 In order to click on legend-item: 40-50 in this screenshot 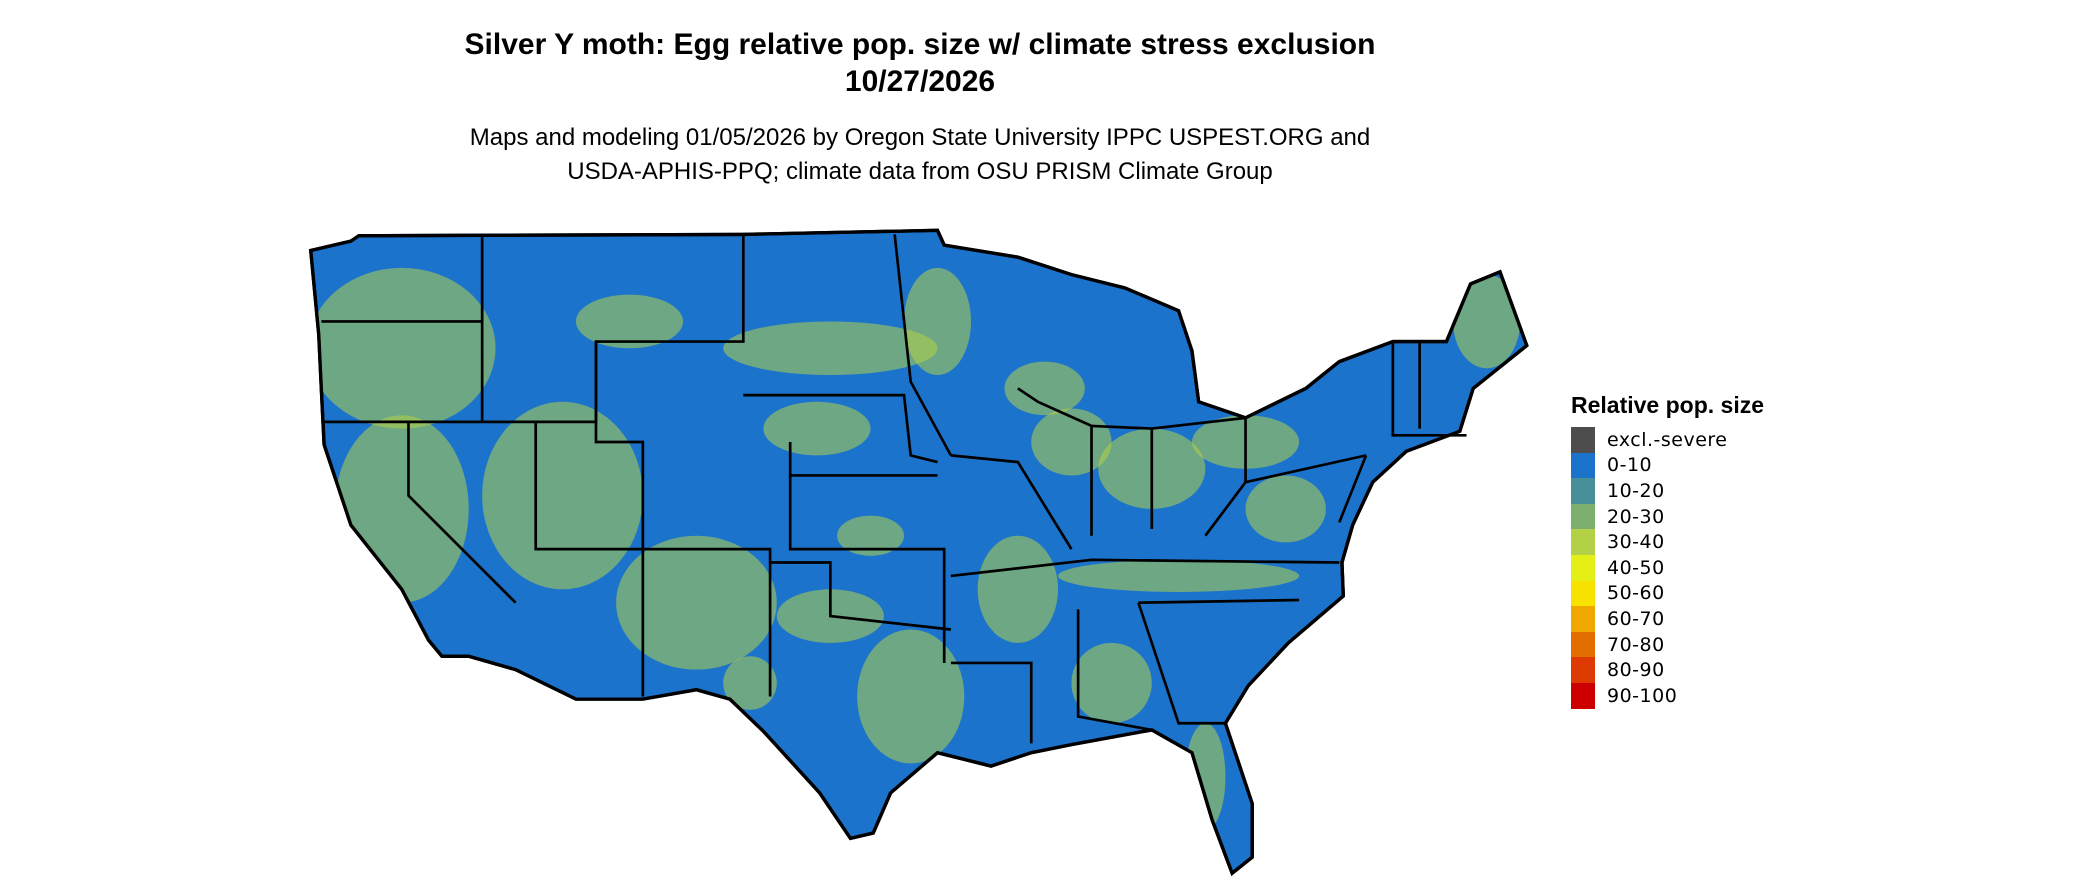, I will do `click(1667, 567)`.